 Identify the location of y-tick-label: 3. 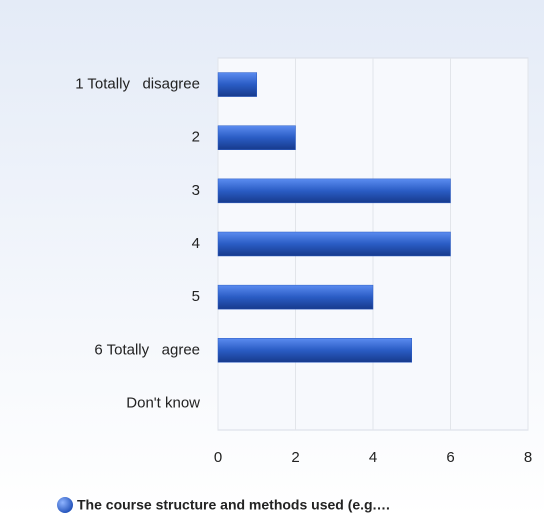
(196, 190).